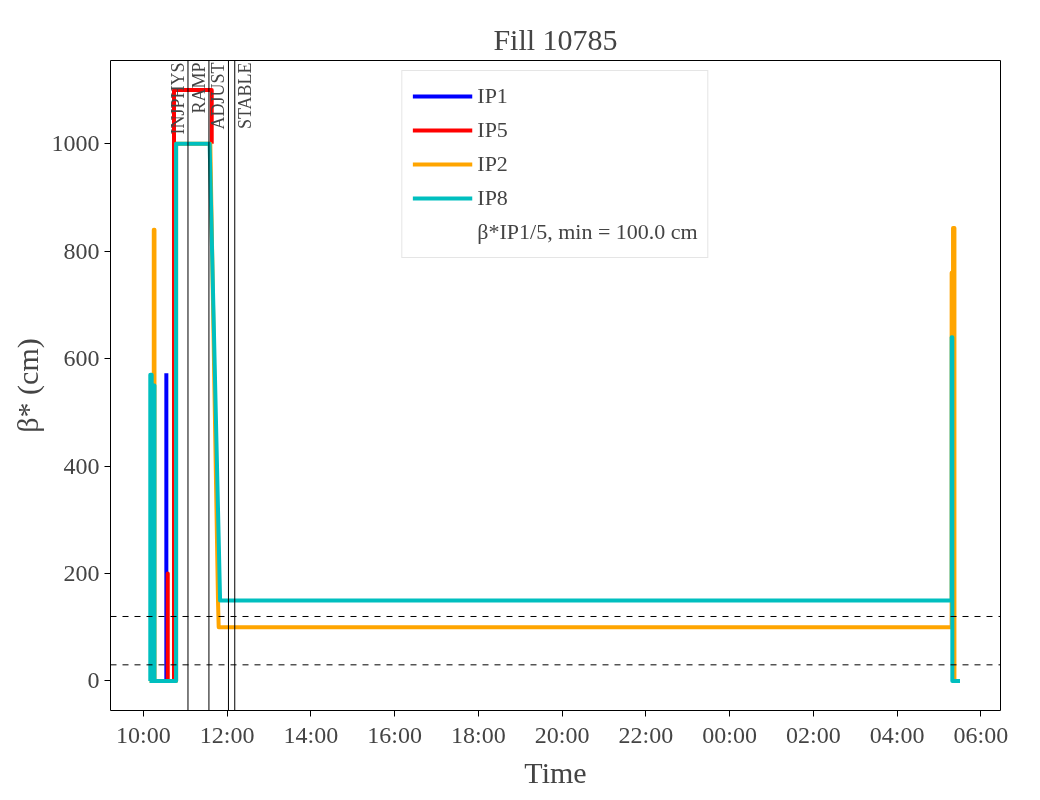  I want to click on legend-label: IP2, so click(492, 164).